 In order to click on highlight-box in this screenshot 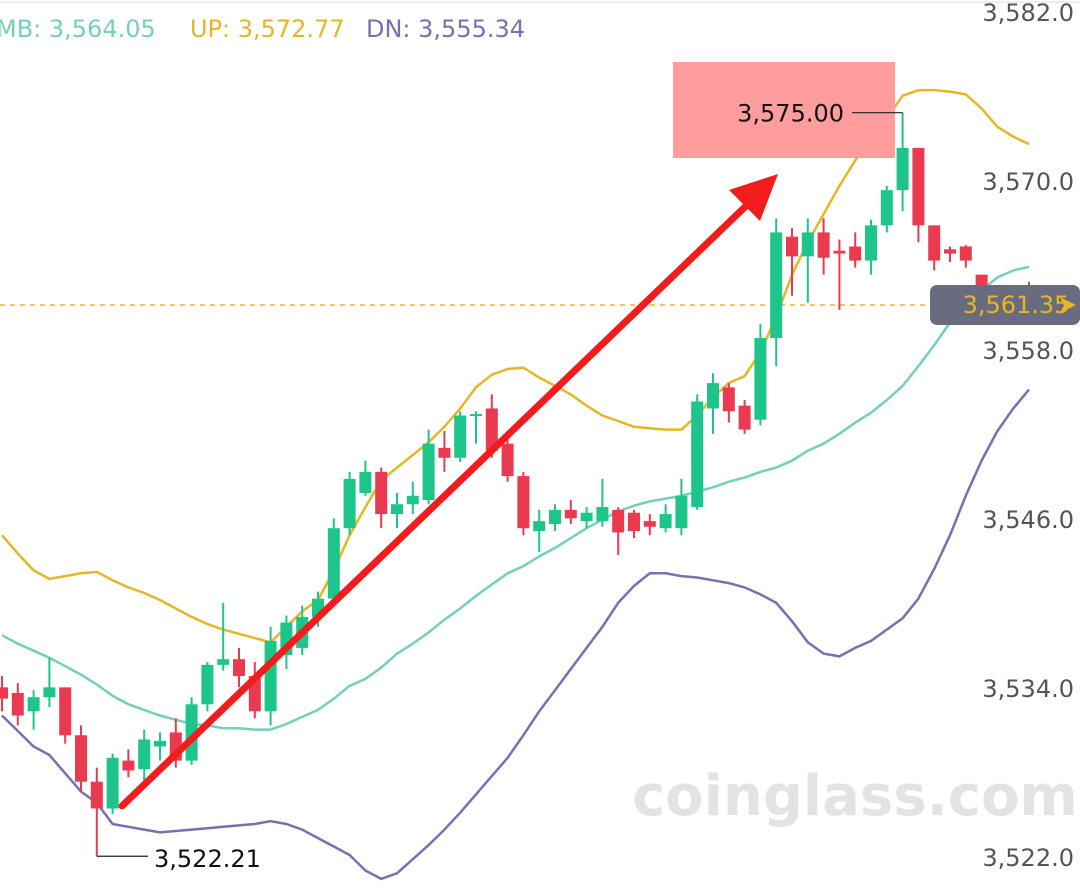, I will do `click(784, 110)`.